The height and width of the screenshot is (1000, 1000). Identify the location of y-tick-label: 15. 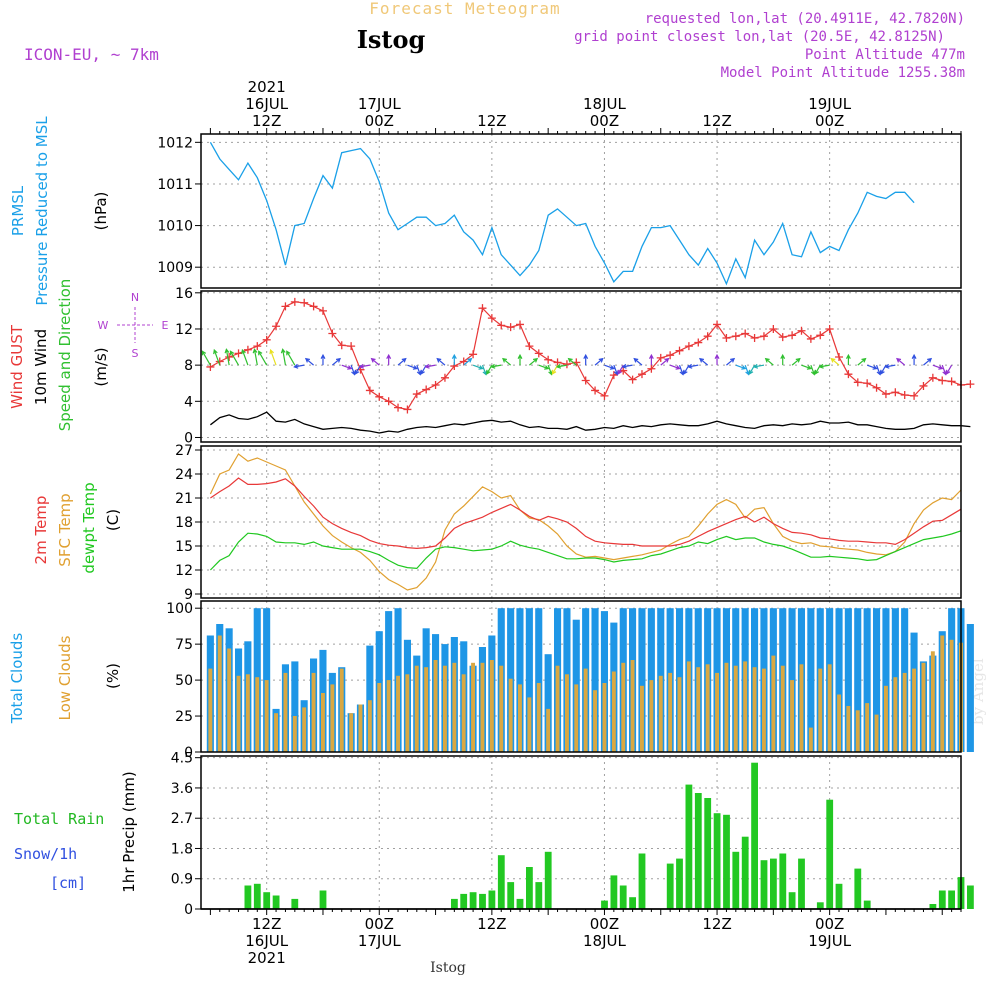
(184, 547).